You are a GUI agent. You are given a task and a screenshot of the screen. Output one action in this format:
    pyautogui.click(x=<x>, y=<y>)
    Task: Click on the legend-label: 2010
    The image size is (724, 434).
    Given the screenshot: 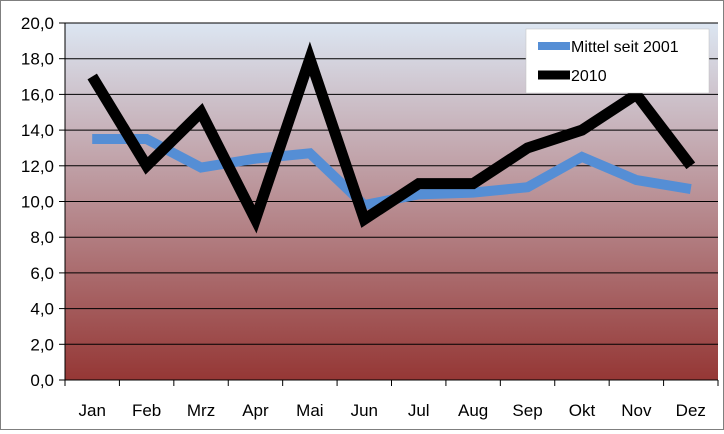 What is the action you would take?
    pyautogui.click(x=589, y=76)
    